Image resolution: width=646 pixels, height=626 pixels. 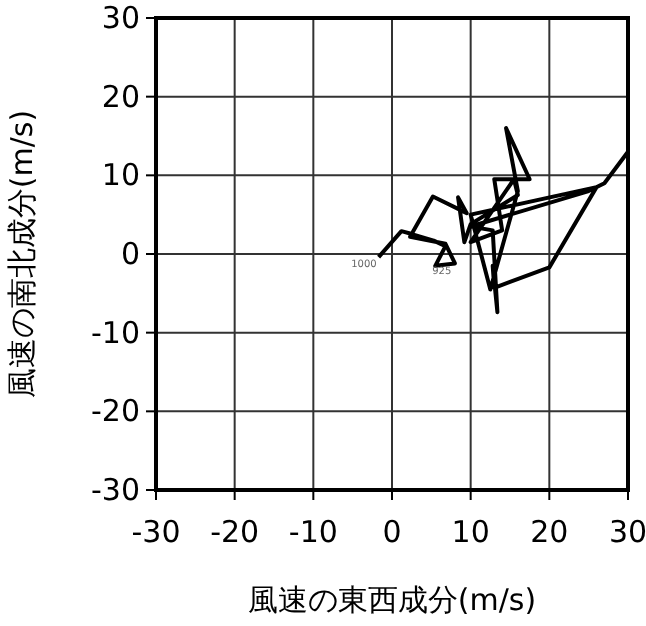 I want to click on x-axis-title: 風速の東西成分(m/s), so click(x=392, y=600).